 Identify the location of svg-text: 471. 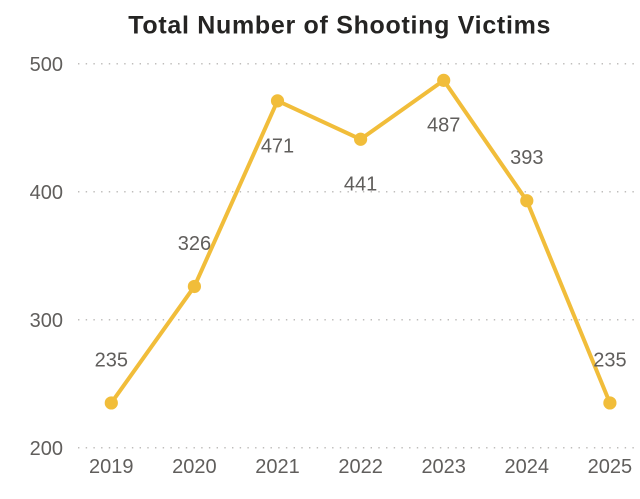
(277, 146).